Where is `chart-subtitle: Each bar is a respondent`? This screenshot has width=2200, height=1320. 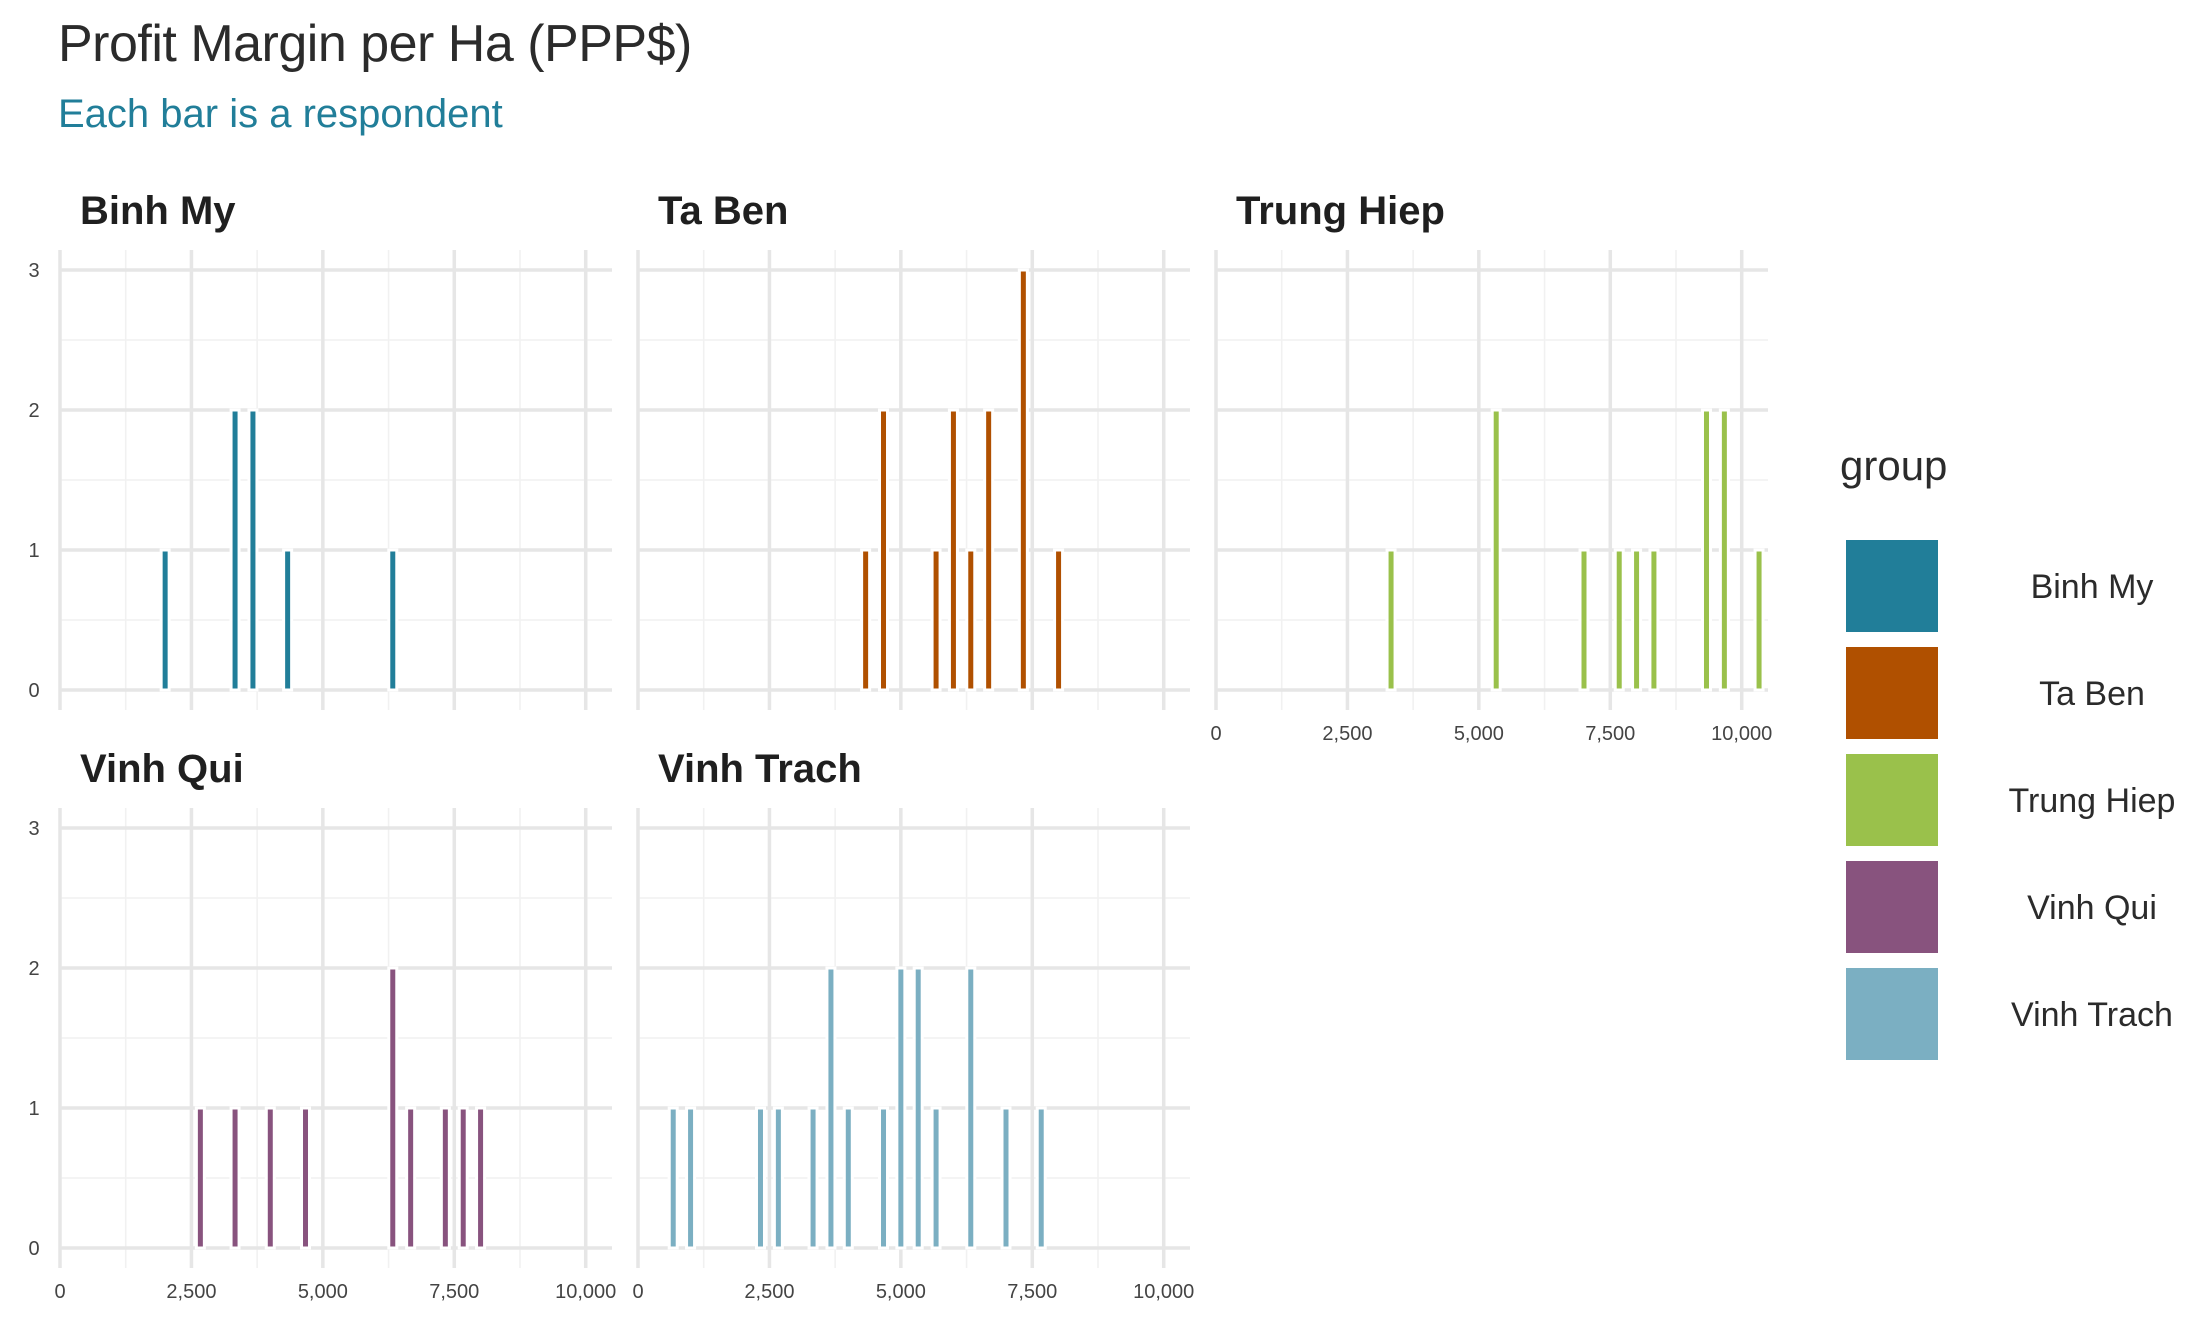 chart-subtitle: Each bar is a respondent is located at coordinates (280, 114).